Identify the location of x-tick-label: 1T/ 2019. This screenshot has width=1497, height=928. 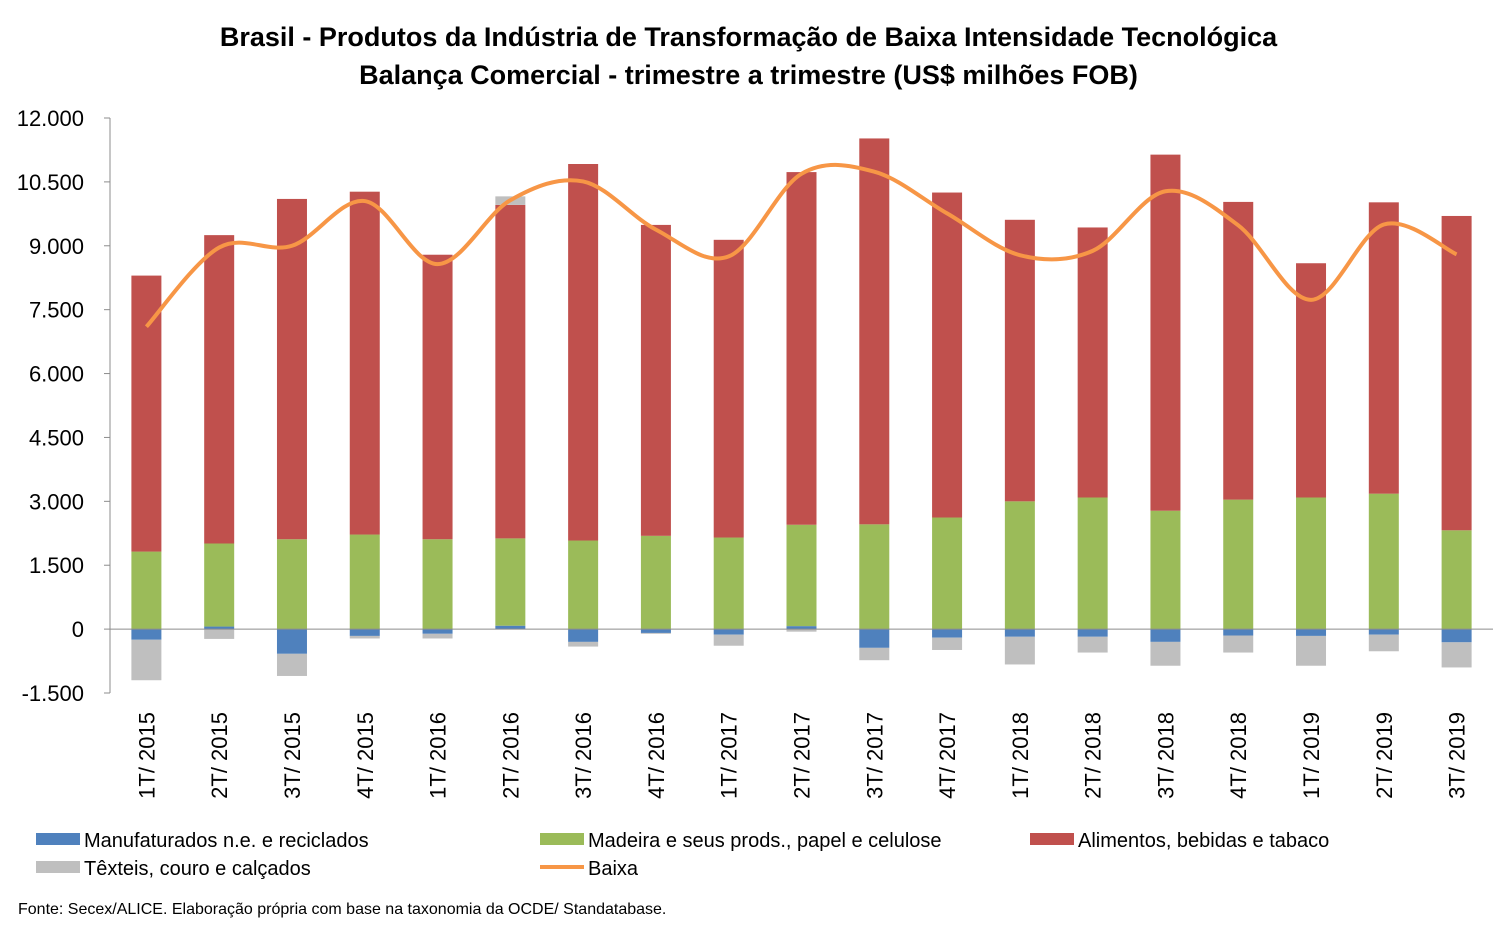
(1311, 755).